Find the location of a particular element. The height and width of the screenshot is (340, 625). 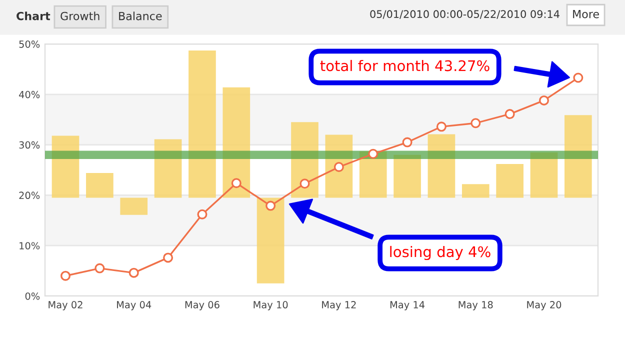

x-tick-label: May 04 is located at coordinates (134, 305).